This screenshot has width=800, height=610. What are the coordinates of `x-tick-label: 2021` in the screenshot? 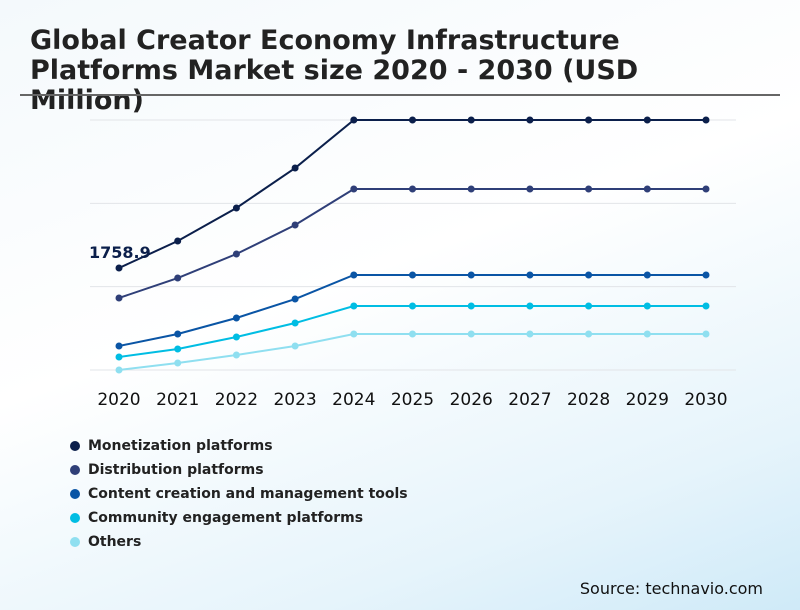 It's located at (177, 400).